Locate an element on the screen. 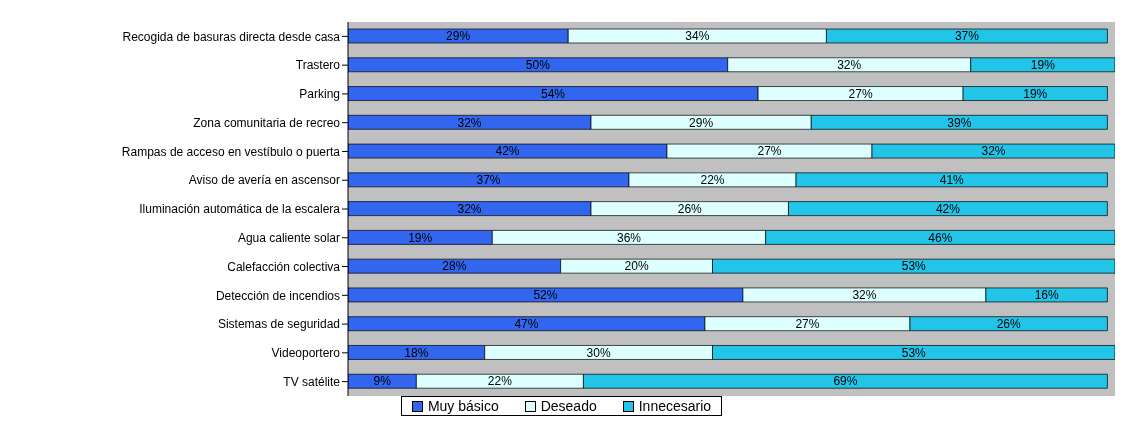 Image resolution: width=1123 pixels, height=428 pixels. y-tick-label: Detección de incendios is located at coordinates (277, 295).